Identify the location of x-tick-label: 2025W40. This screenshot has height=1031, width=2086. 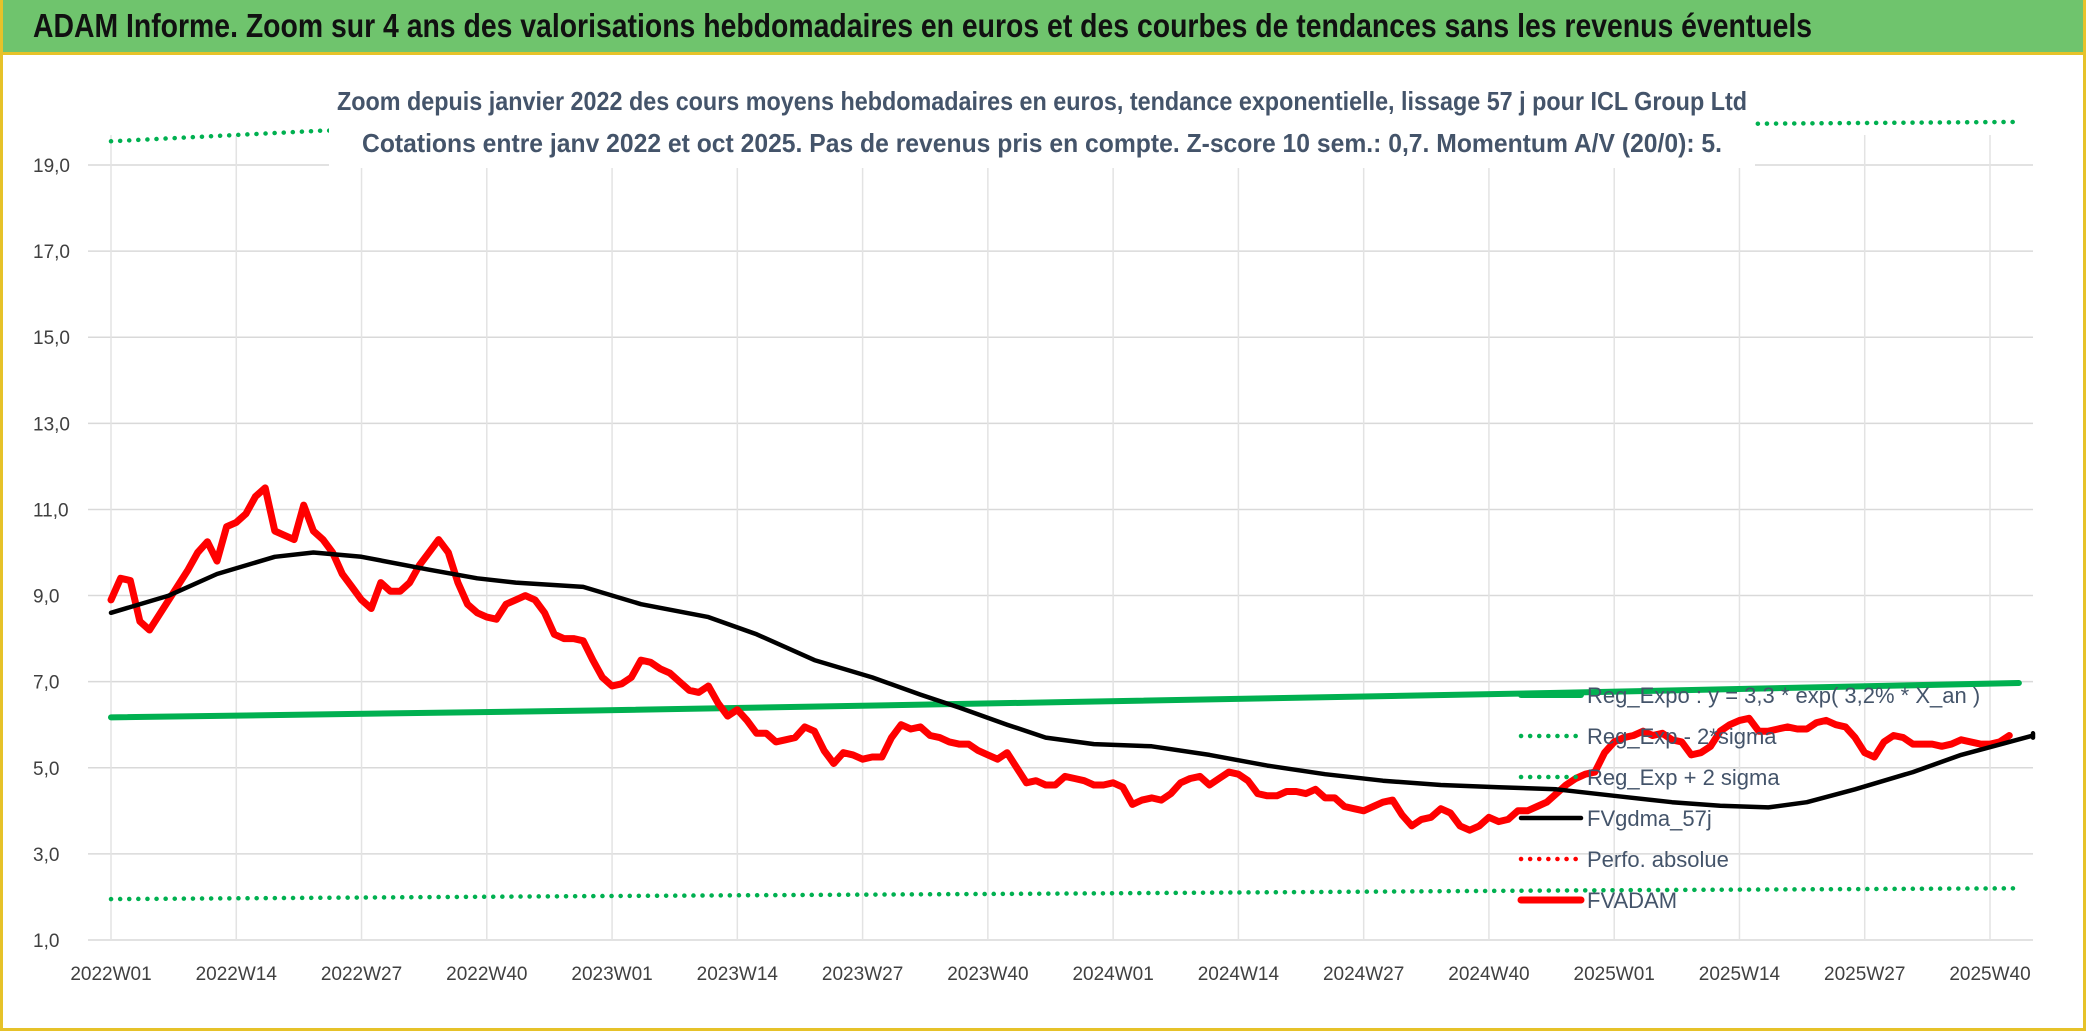
(1989, 974).